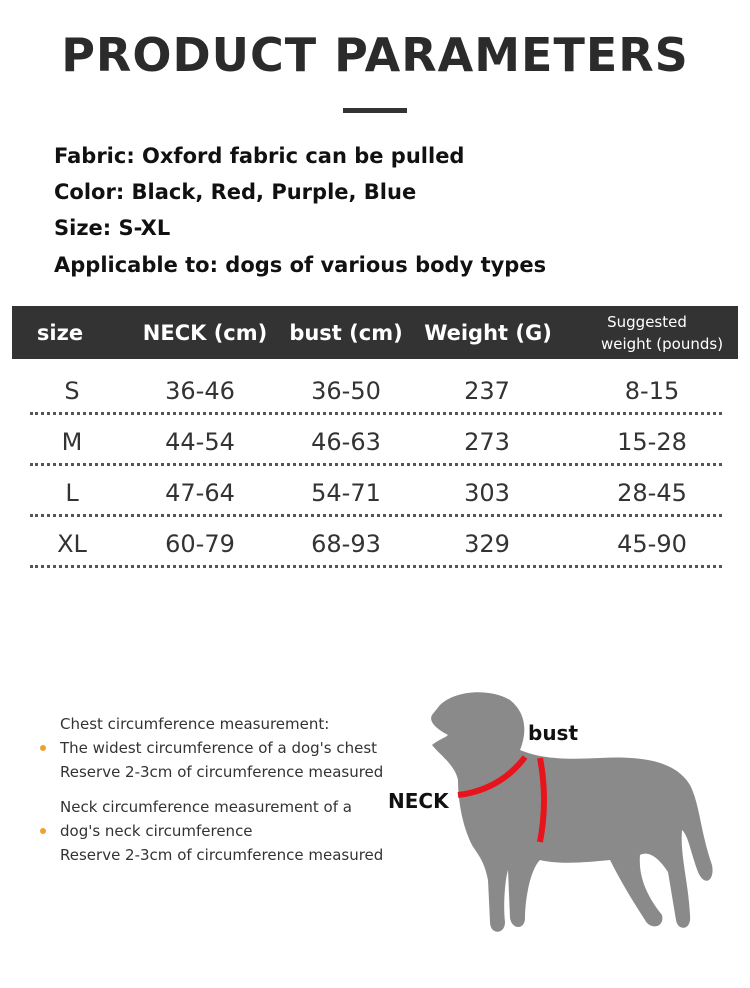  Describe the element at coordinates (375, 55) in the screenshot. I see `page-title: PRODUCT PARAMETERS` at that location.